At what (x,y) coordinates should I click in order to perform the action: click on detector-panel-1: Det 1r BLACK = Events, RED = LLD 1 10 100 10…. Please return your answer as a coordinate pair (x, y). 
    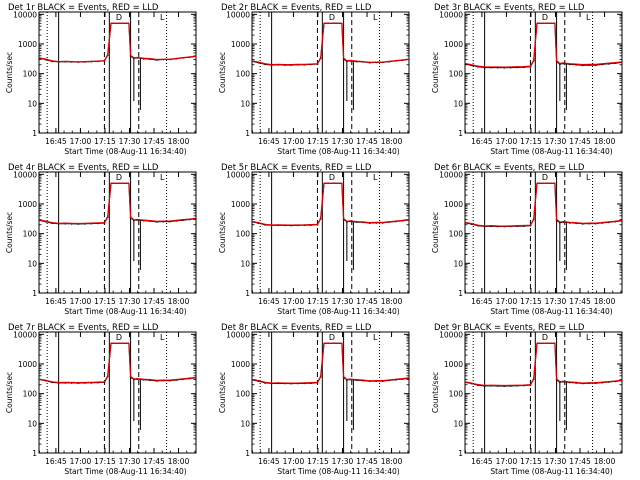
    Looking at the image, I should click on (101, 79).